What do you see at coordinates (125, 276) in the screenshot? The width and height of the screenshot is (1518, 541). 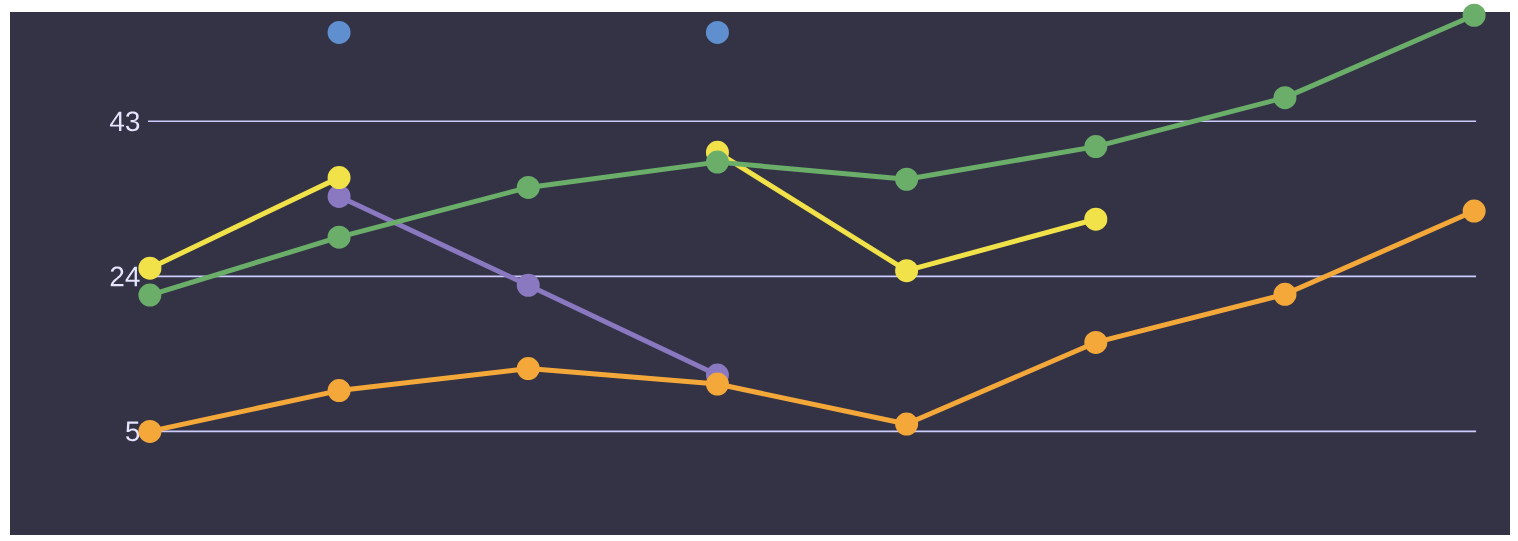 I see `y-tick-label: 24` at bounding box center [125, 276].